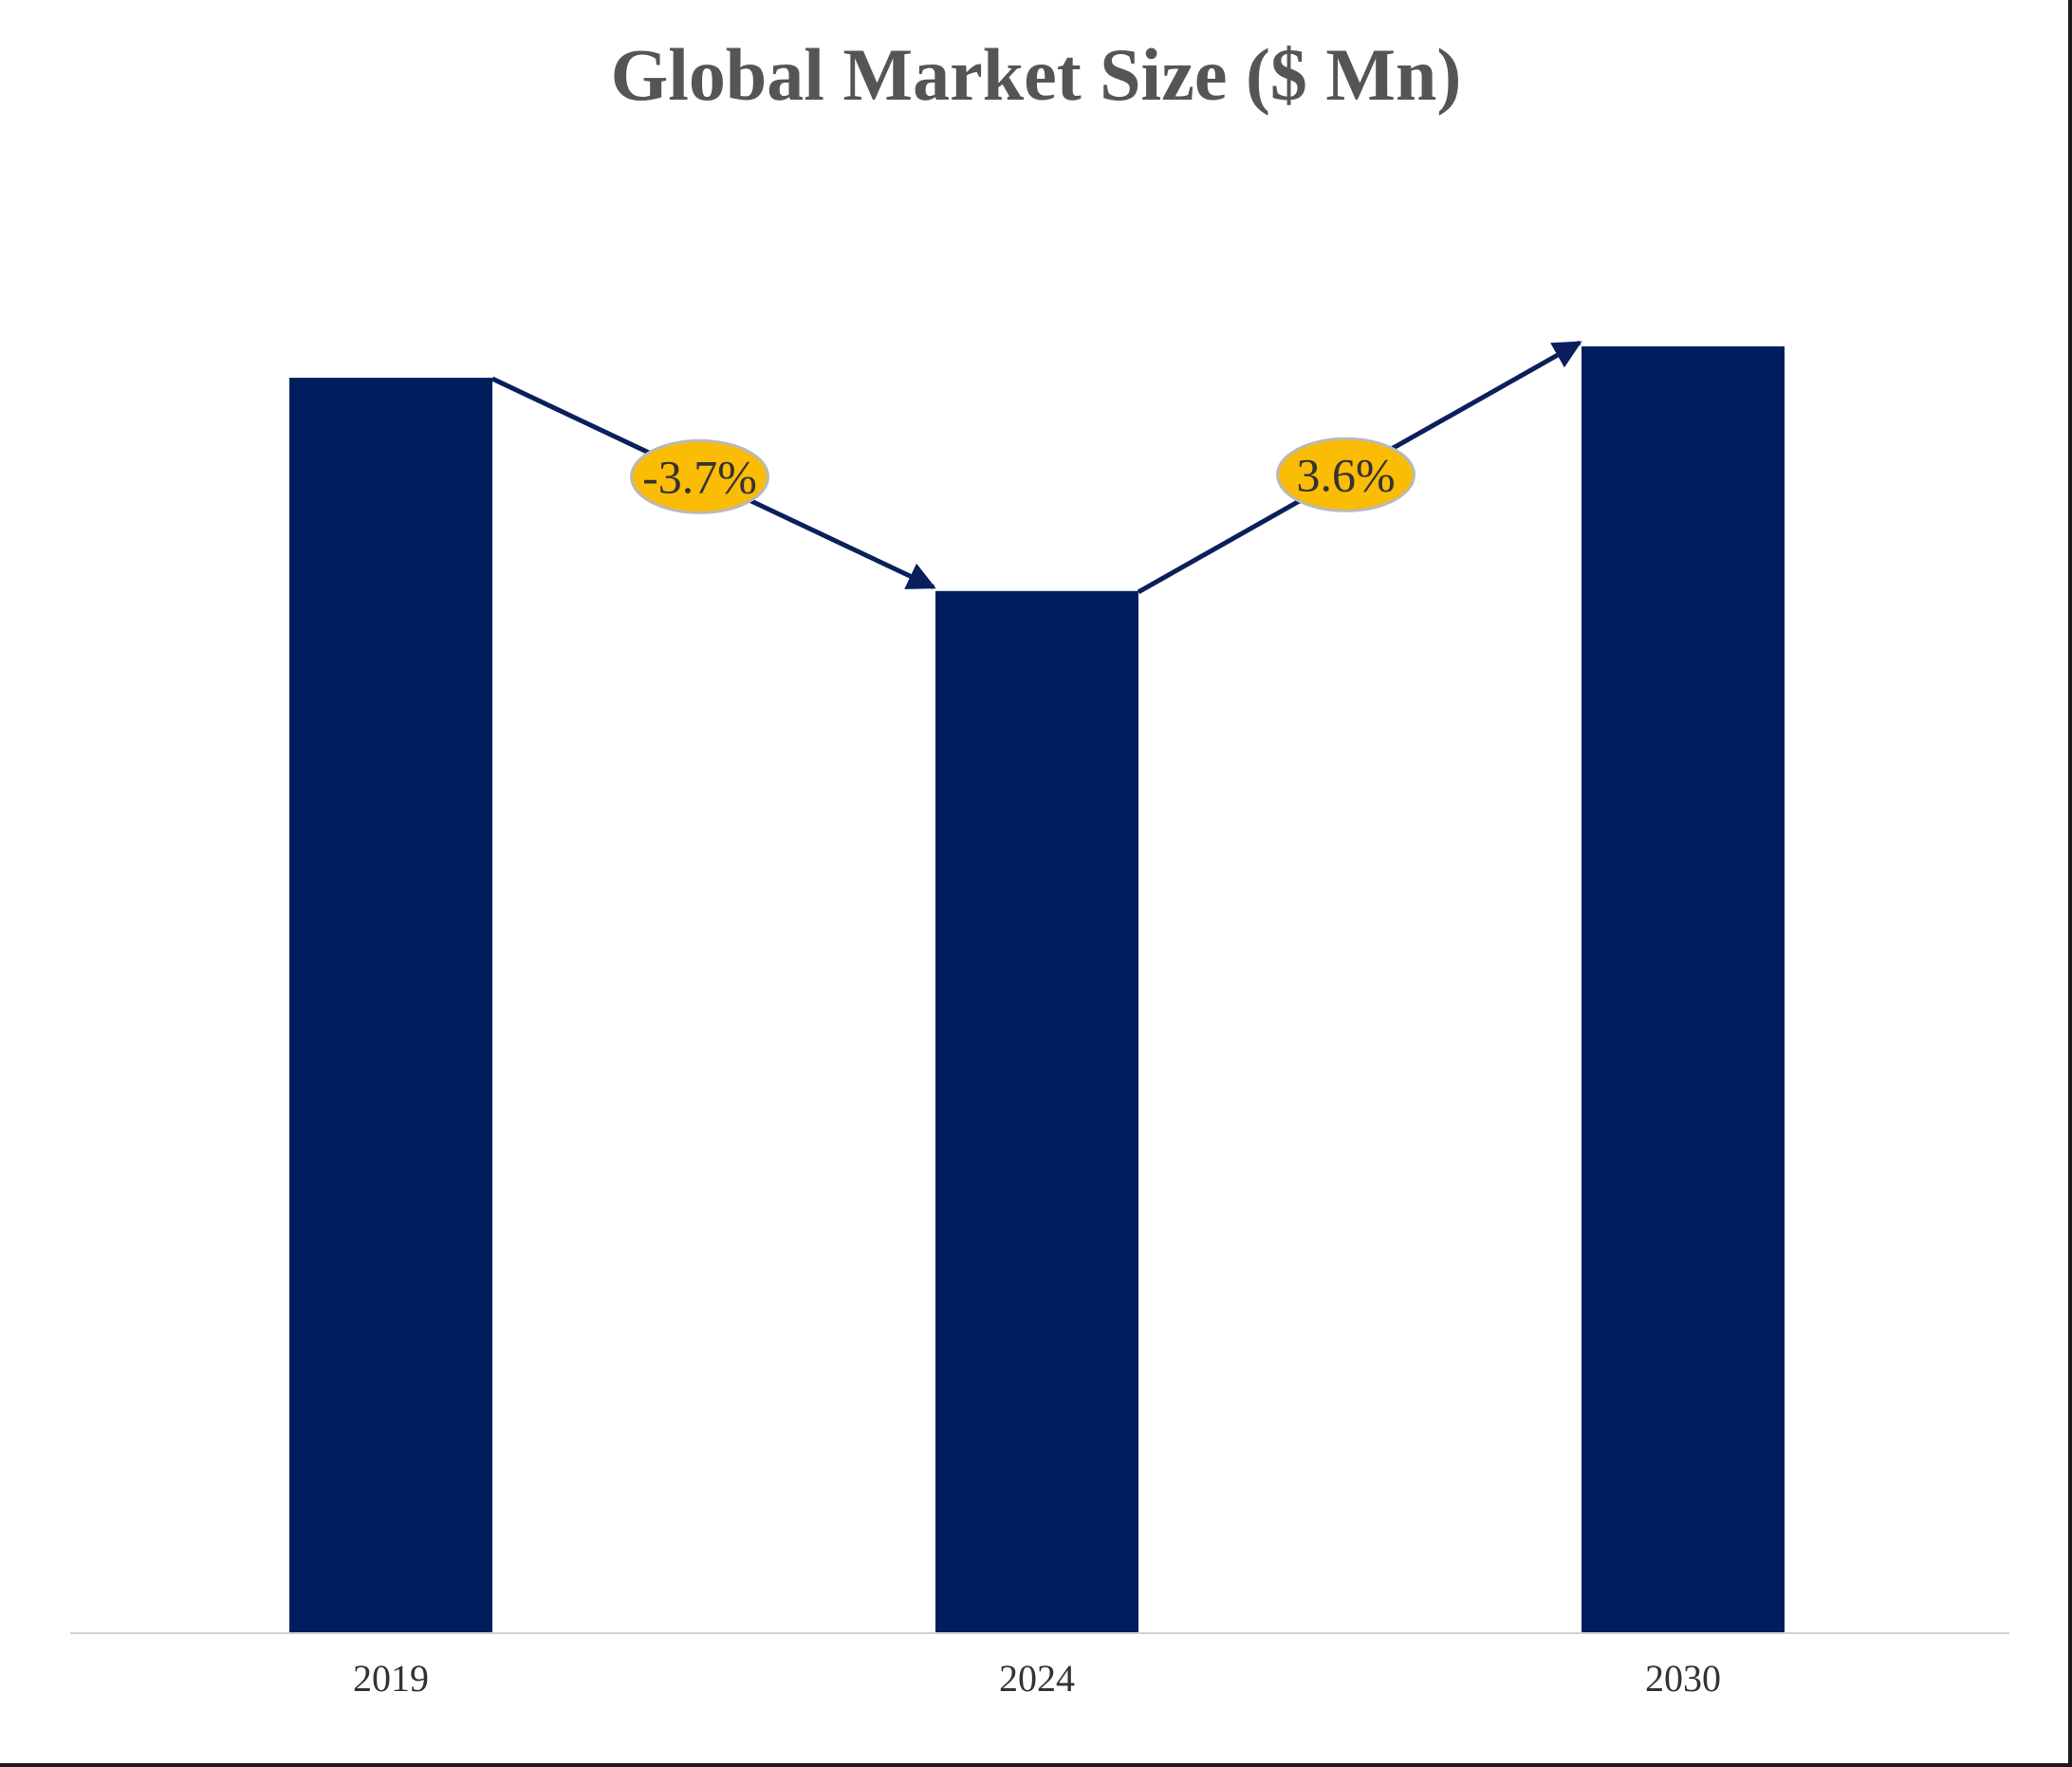 The width and height of the screenshot is (2072, 1767). What do you see at coordinates (1683, 989) in the screenshot?
I see `bar-2030` at bounding box center [1683, 989].